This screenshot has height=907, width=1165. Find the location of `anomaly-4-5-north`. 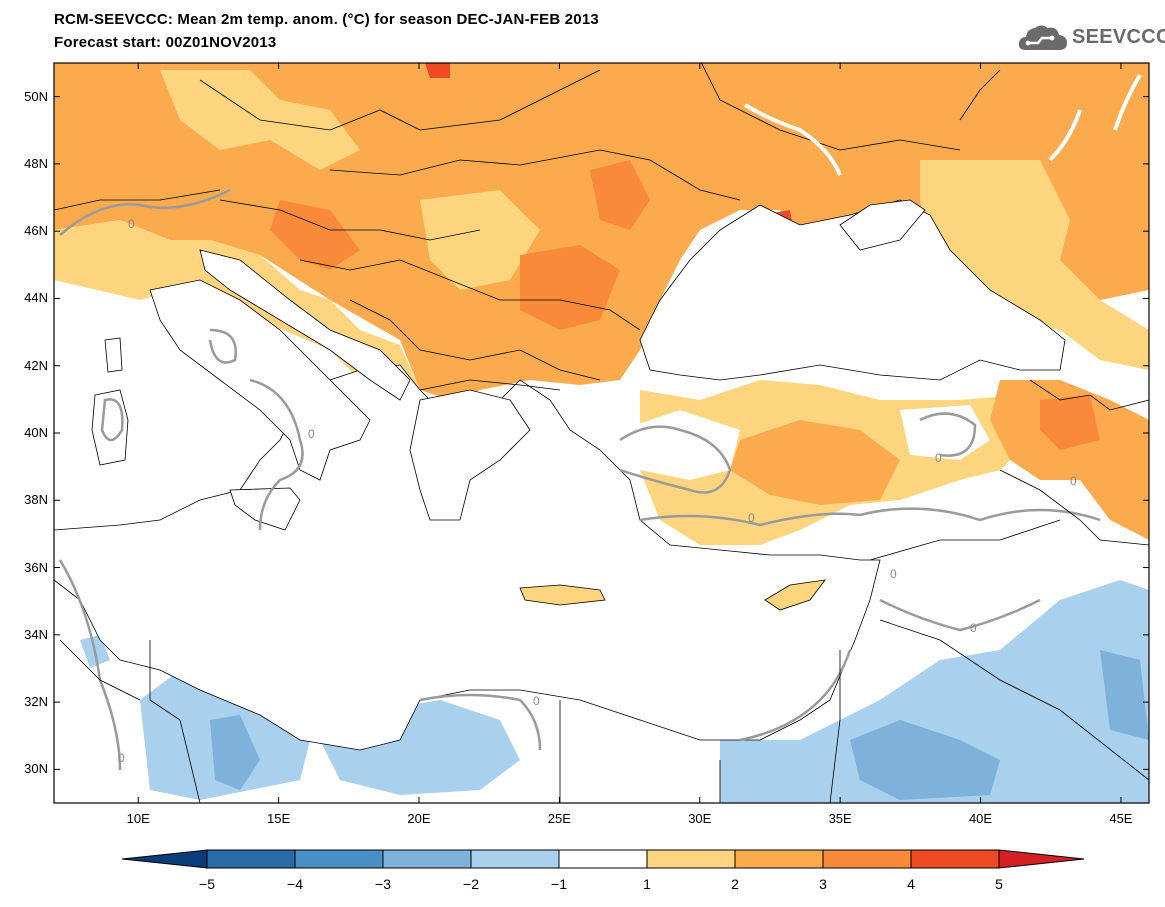

anomaly-4-5-north is located at coordinates (437, 70).